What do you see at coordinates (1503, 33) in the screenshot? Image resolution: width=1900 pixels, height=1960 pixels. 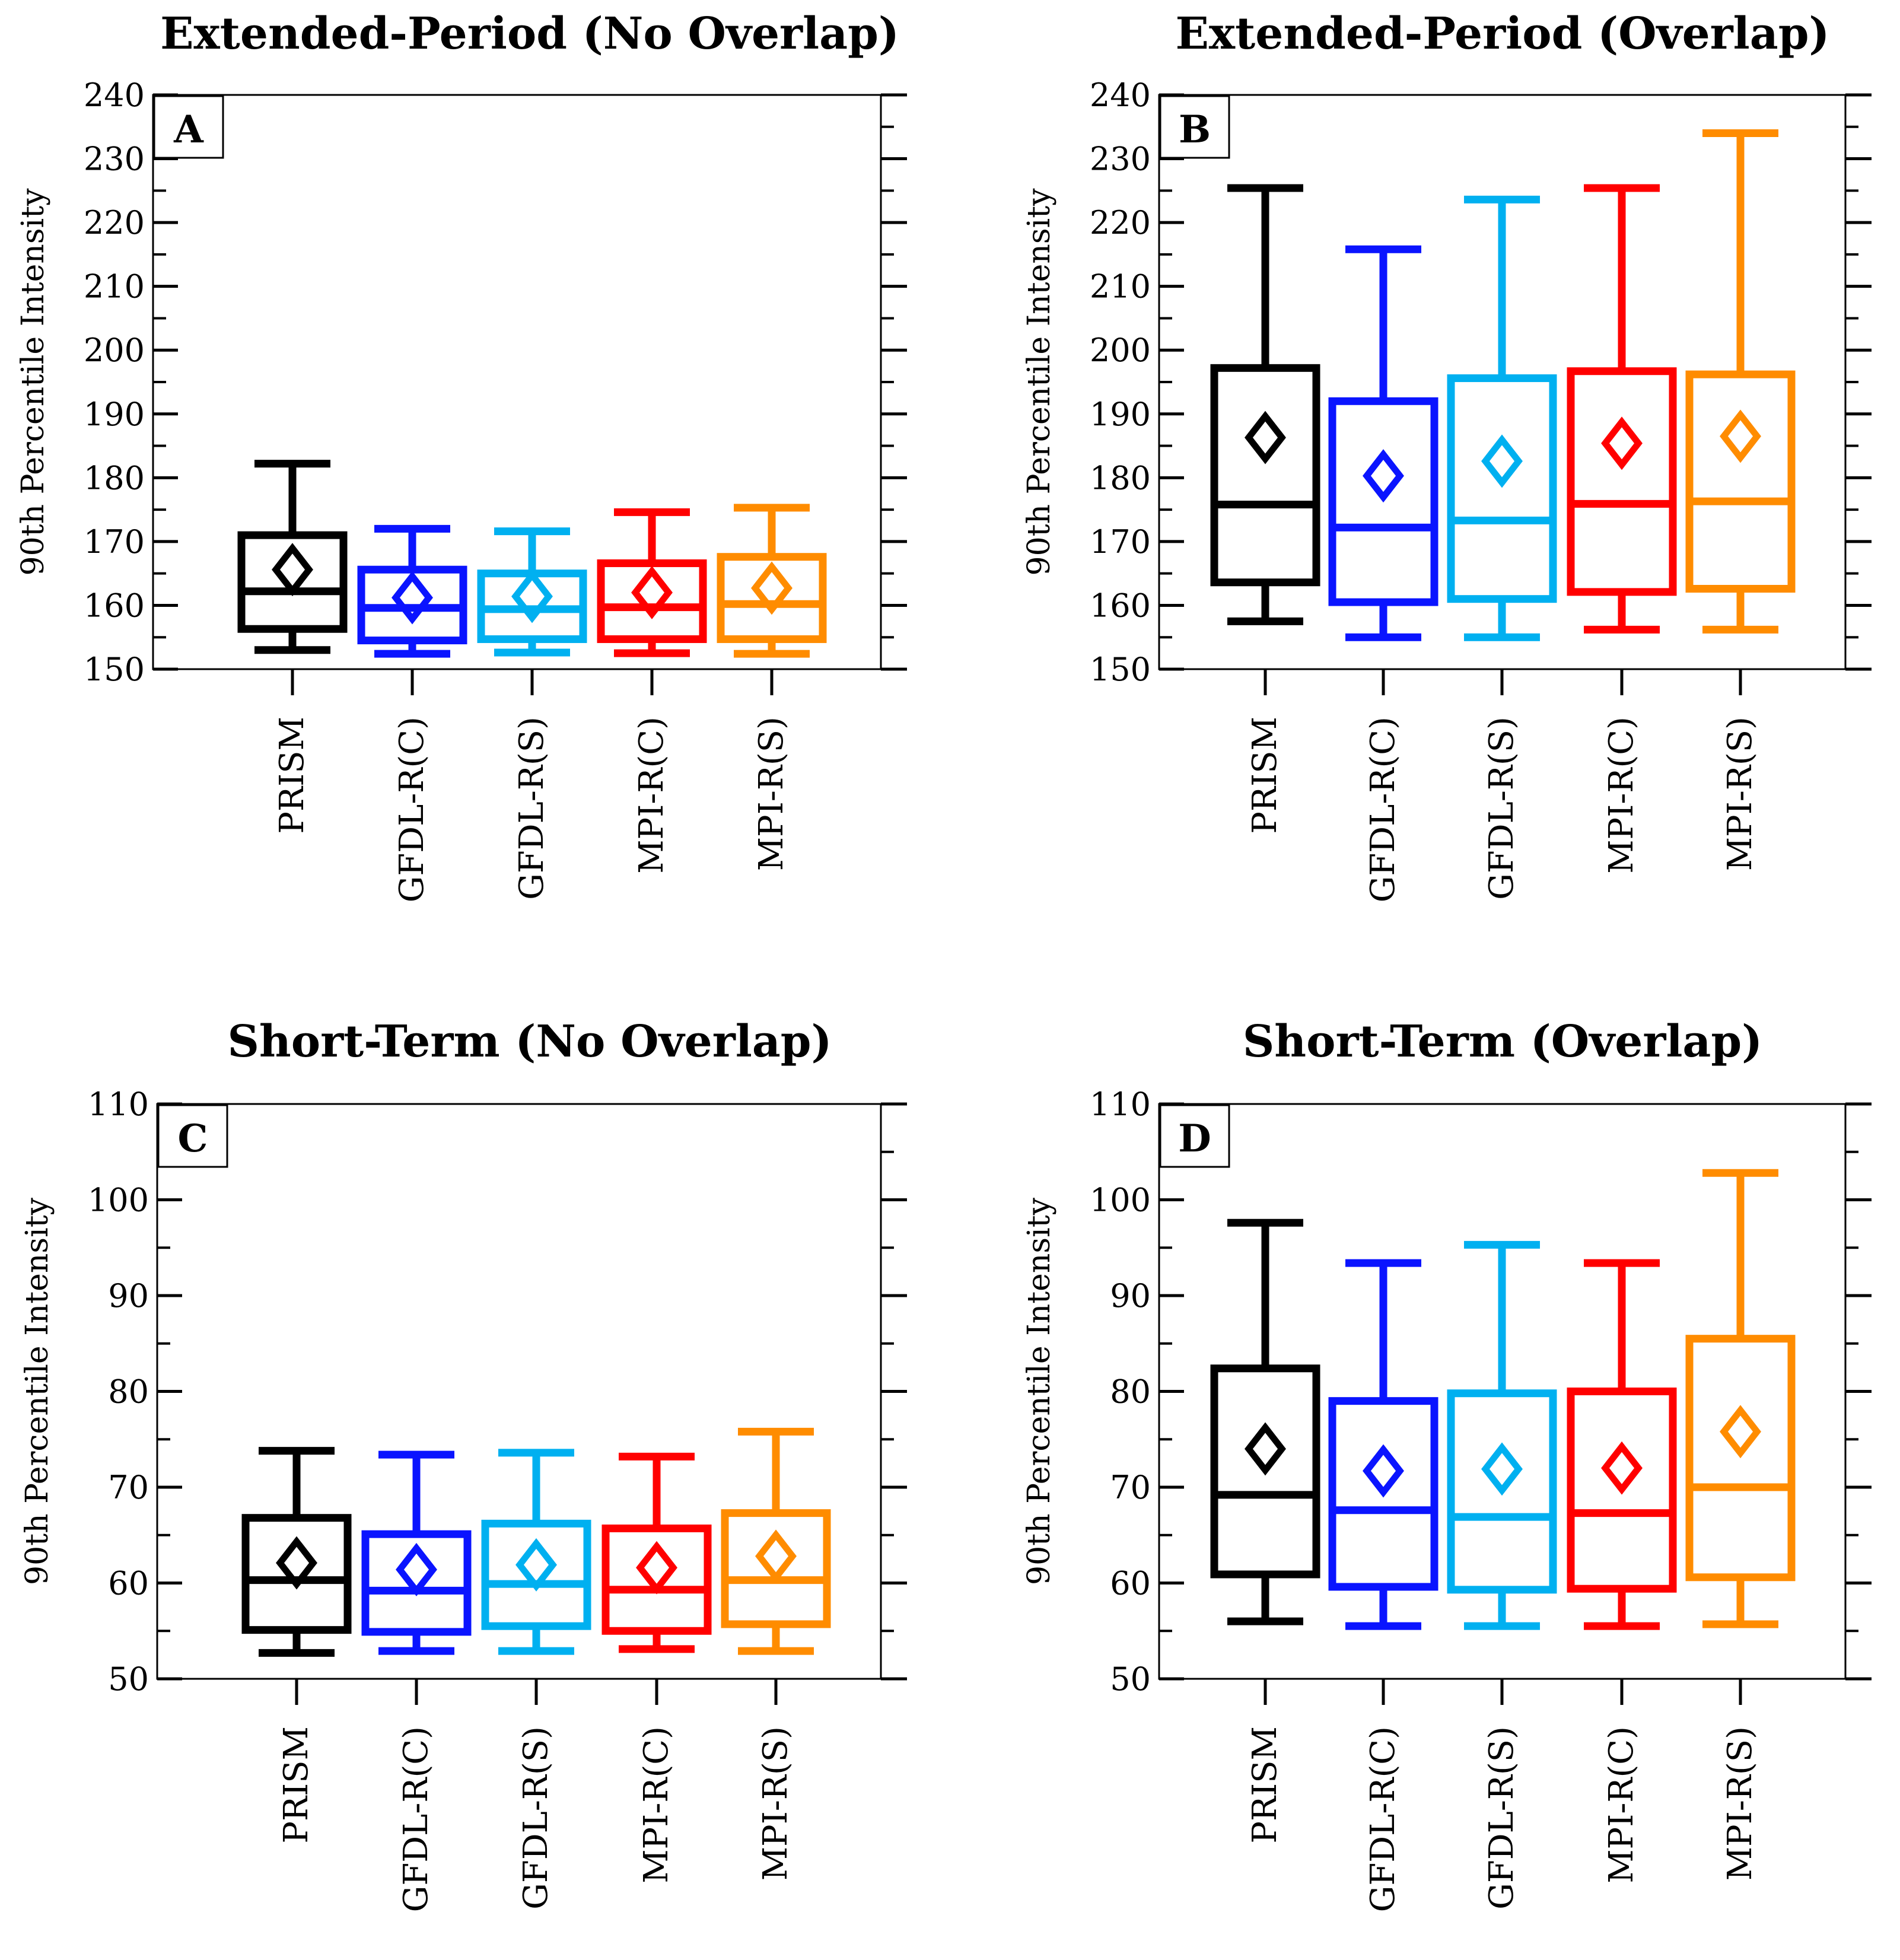 I see `panel-title: Extended-Period (Overlap)` at bounding box center [1503, 33].